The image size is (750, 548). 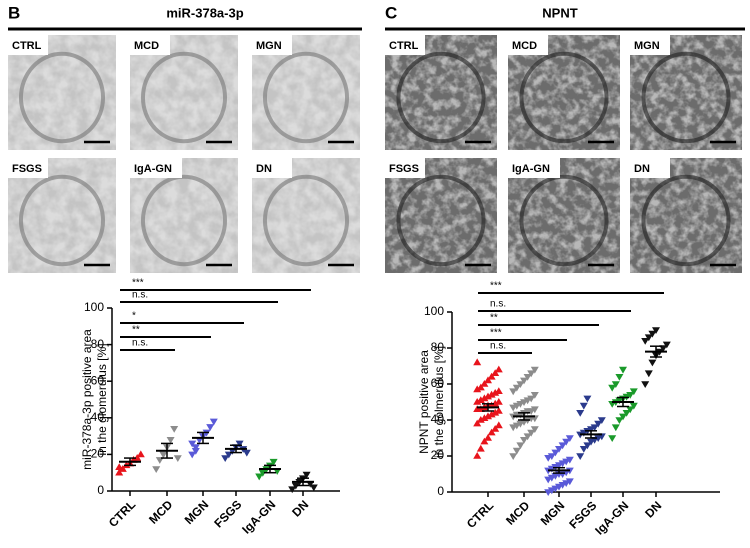 I want to click on micrograph-label: FSGS, so click(x=404, y=169).